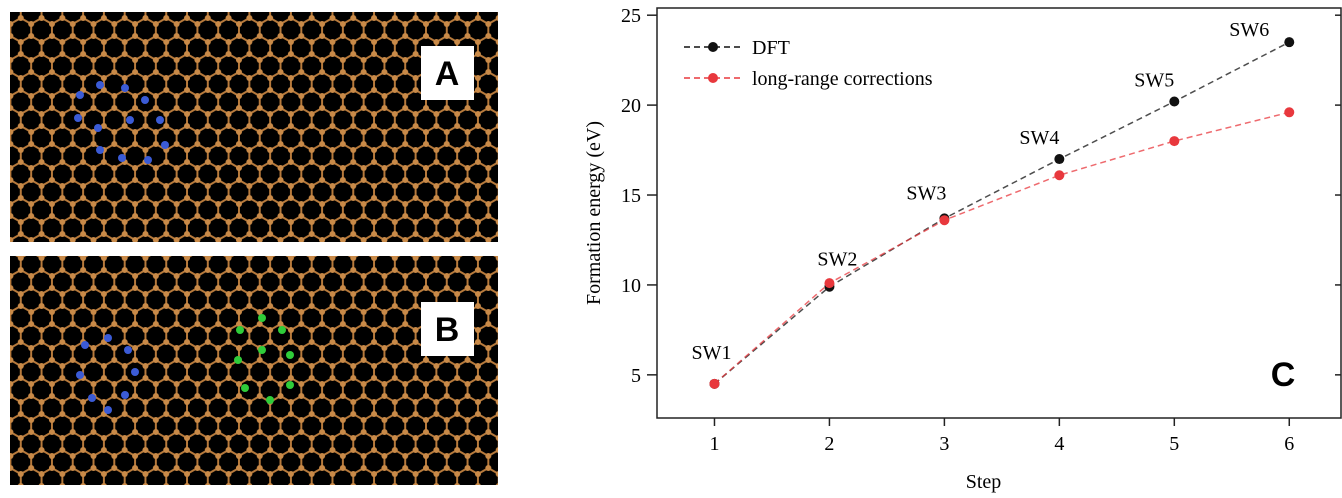  Describe the element at coordinates (714, 444) in the screenshot. I see `x-tick-label: 1` at that location.